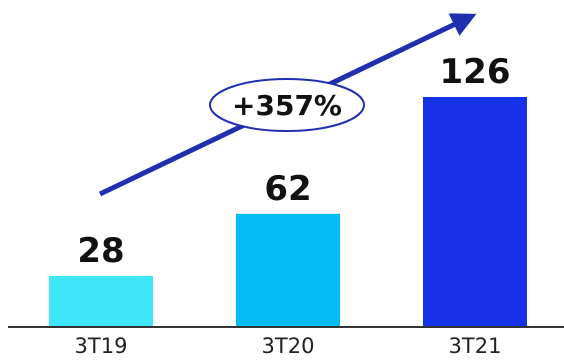  I want to click on growth-ellipse, so click(287, 105).